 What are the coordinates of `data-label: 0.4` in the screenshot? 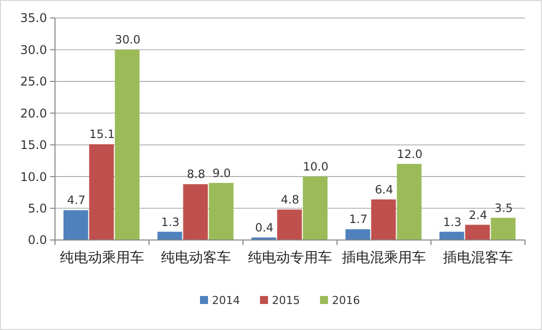 It's located at (264, 227).